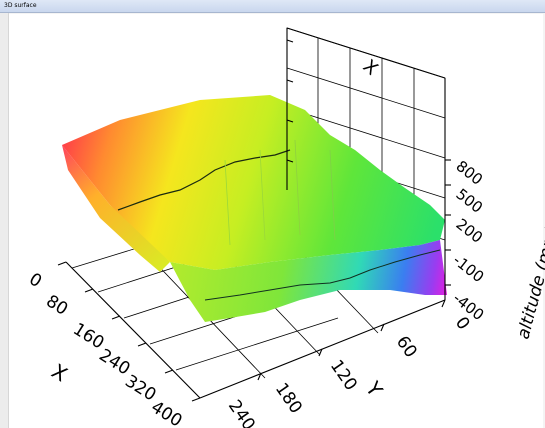 This screenshot has height=428, width=545. I want to click on z-tick-label: 800, so click(470, 173).